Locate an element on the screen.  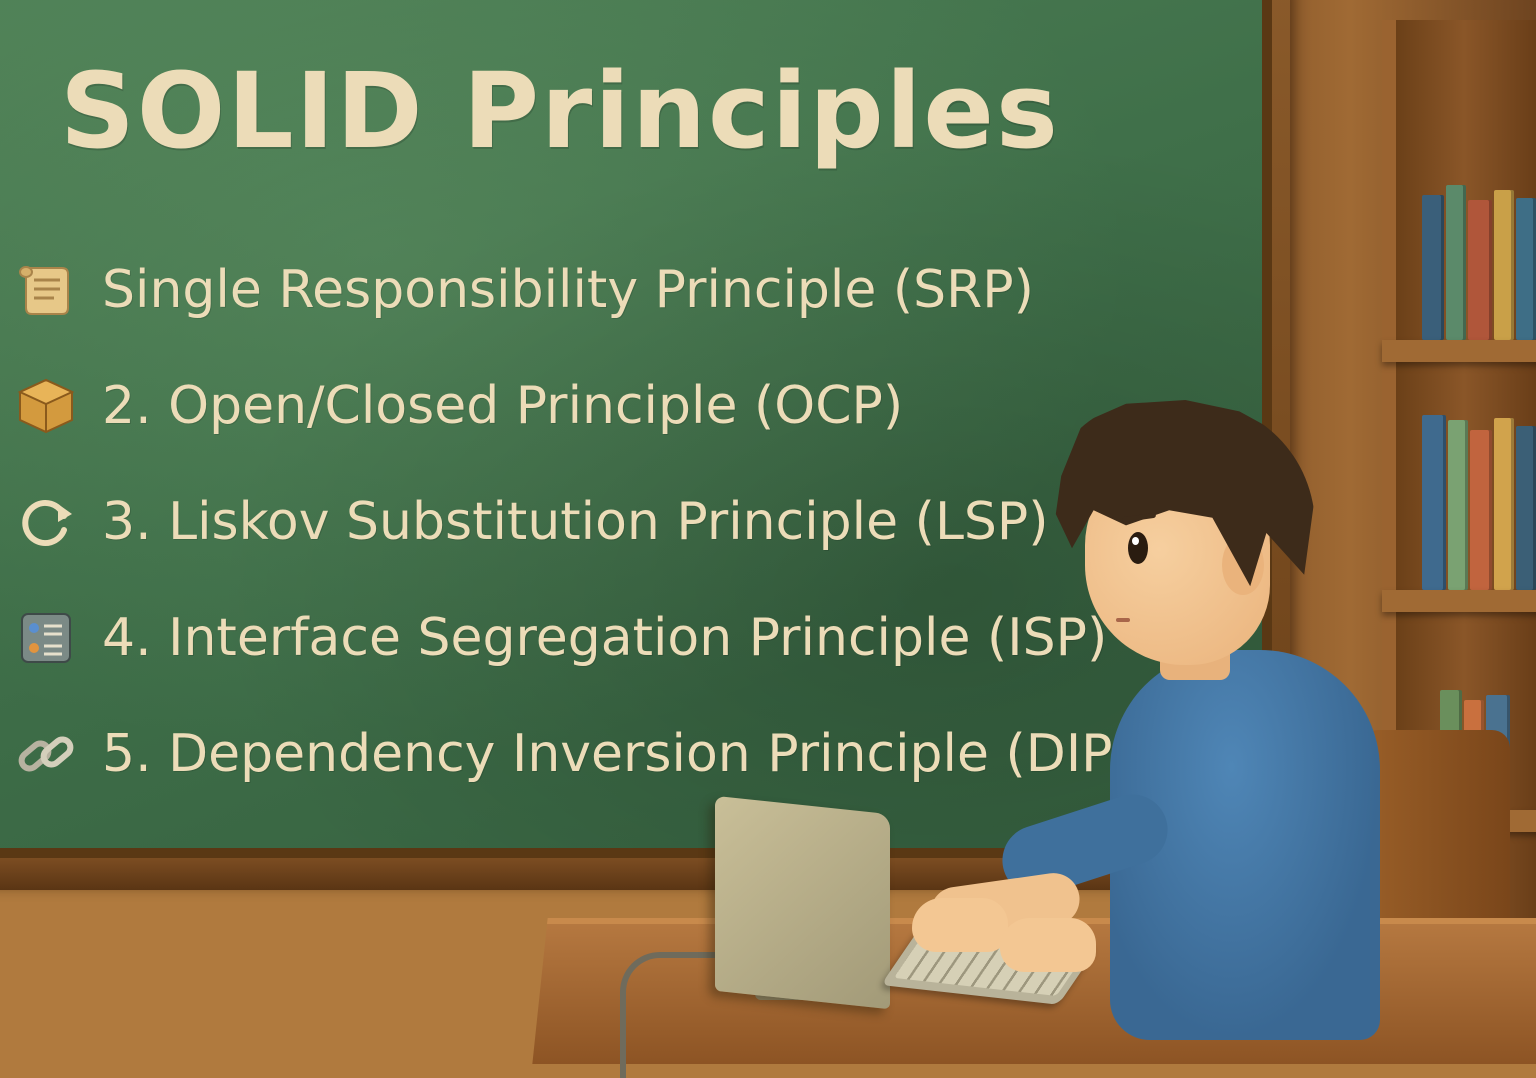
principle-item-lsp: 3. Liskov Substitution Principle (LSP) is located at coordinates (632, 522).